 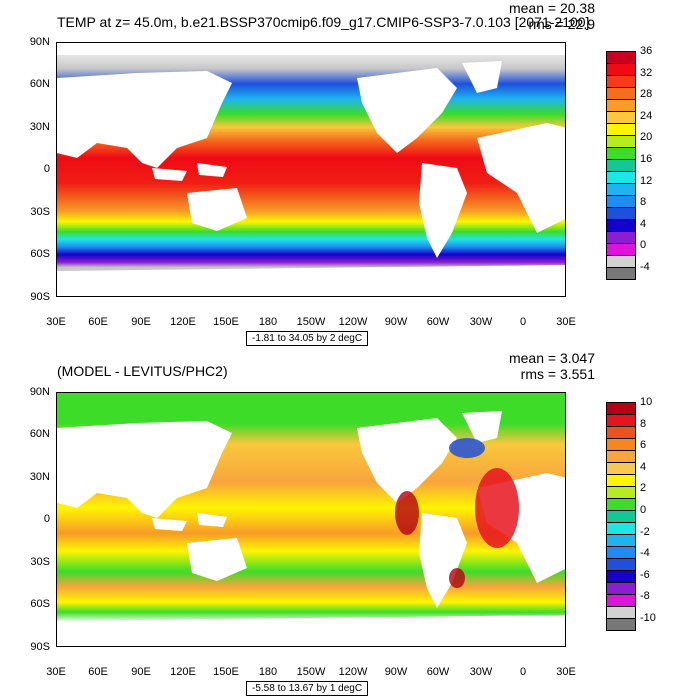 What do you see at coordinates (39, 434) in the screenshot?
I see `bottom-lat-label: 60N` at bounding box center [39, 434].